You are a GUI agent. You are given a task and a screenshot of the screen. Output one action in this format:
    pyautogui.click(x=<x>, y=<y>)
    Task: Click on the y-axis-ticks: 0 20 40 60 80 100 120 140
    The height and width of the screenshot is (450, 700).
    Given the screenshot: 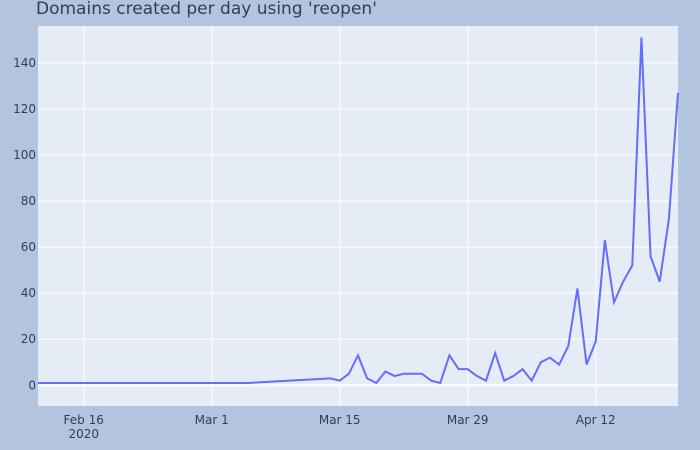 What is the action you would take?
    pyautogui.click(x=24, y=224)
    